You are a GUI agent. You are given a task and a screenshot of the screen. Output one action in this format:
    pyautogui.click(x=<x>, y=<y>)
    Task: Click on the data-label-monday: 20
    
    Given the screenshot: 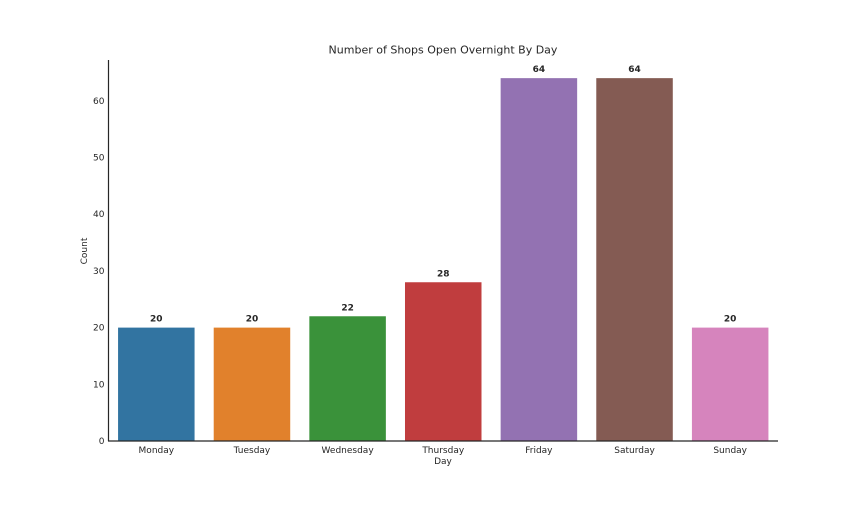 What is the action you would take?
    pyautogui.click(x=156, y=320)
    